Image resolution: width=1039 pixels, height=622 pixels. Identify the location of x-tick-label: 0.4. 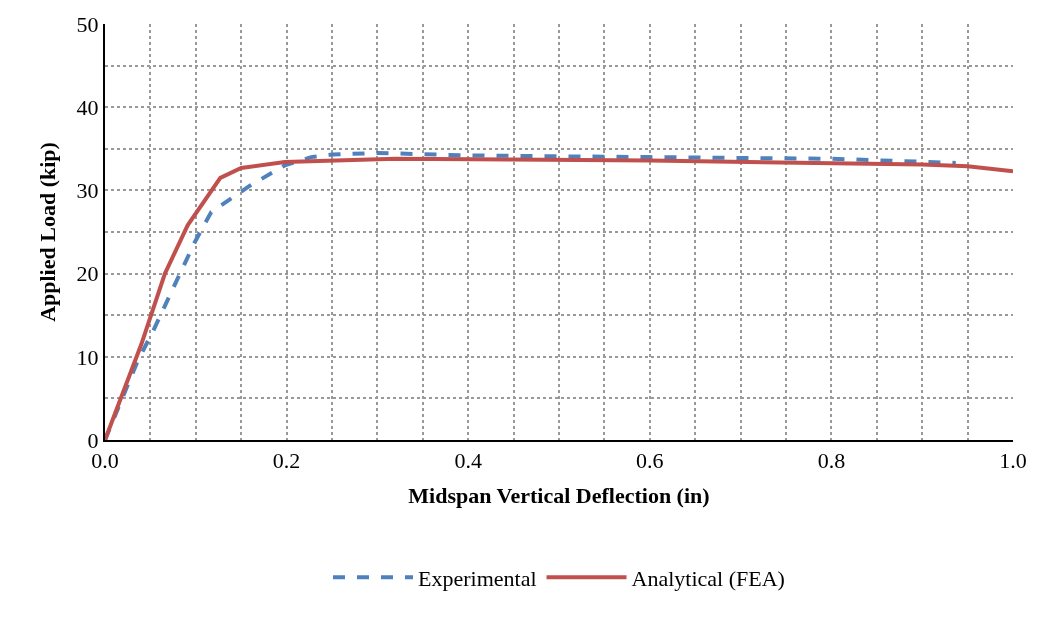
(468, 461).